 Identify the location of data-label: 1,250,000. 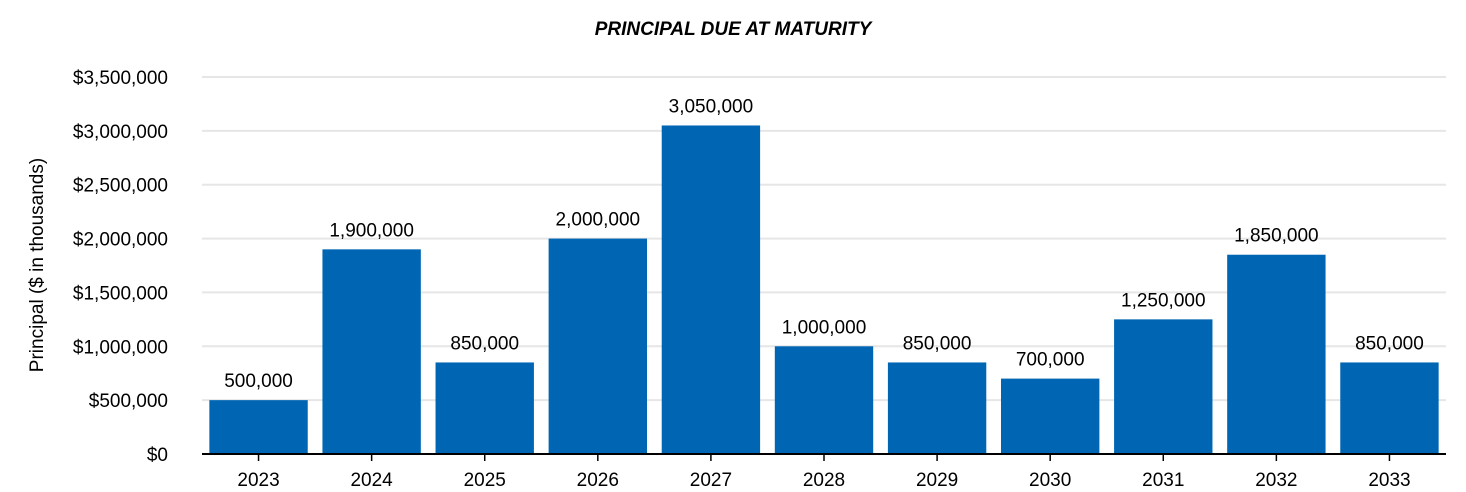
(1163, 300).